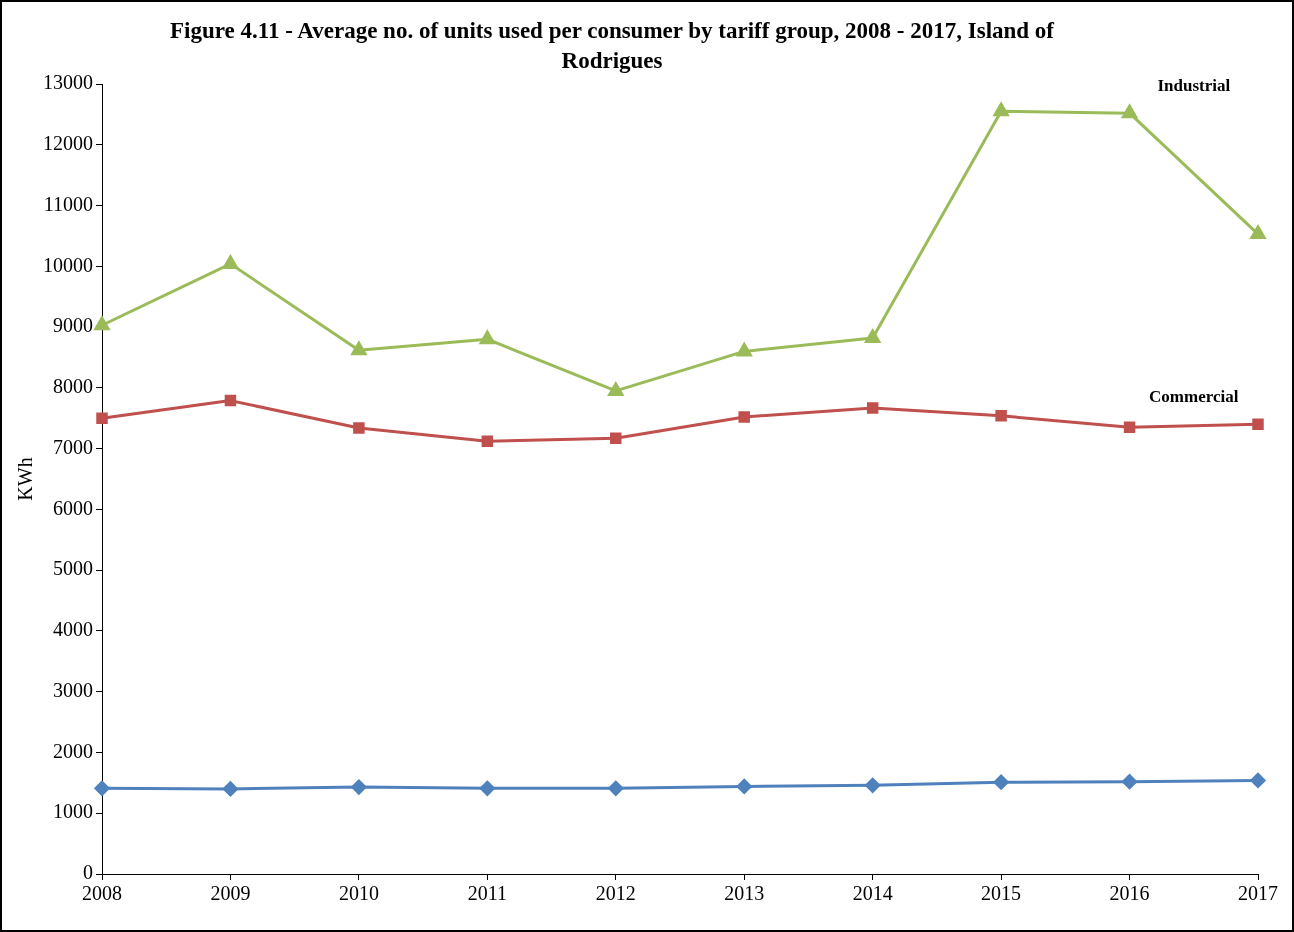 This screenshot has width=1294, height=932. I want to click on x-tick-label: 2008, so click(102, 893).